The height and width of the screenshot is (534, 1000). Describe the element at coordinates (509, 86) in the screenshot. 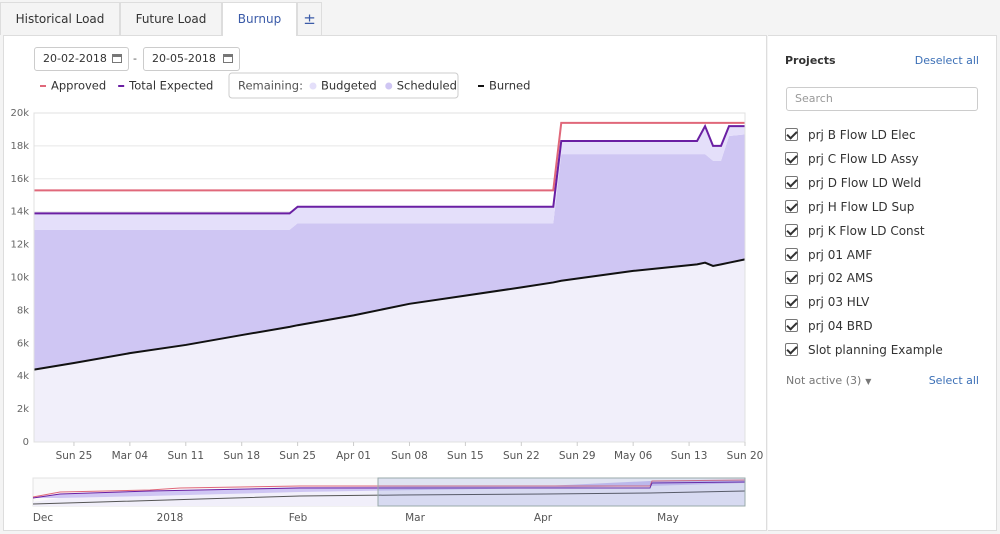

I see `legend-label: Burned` at that location.